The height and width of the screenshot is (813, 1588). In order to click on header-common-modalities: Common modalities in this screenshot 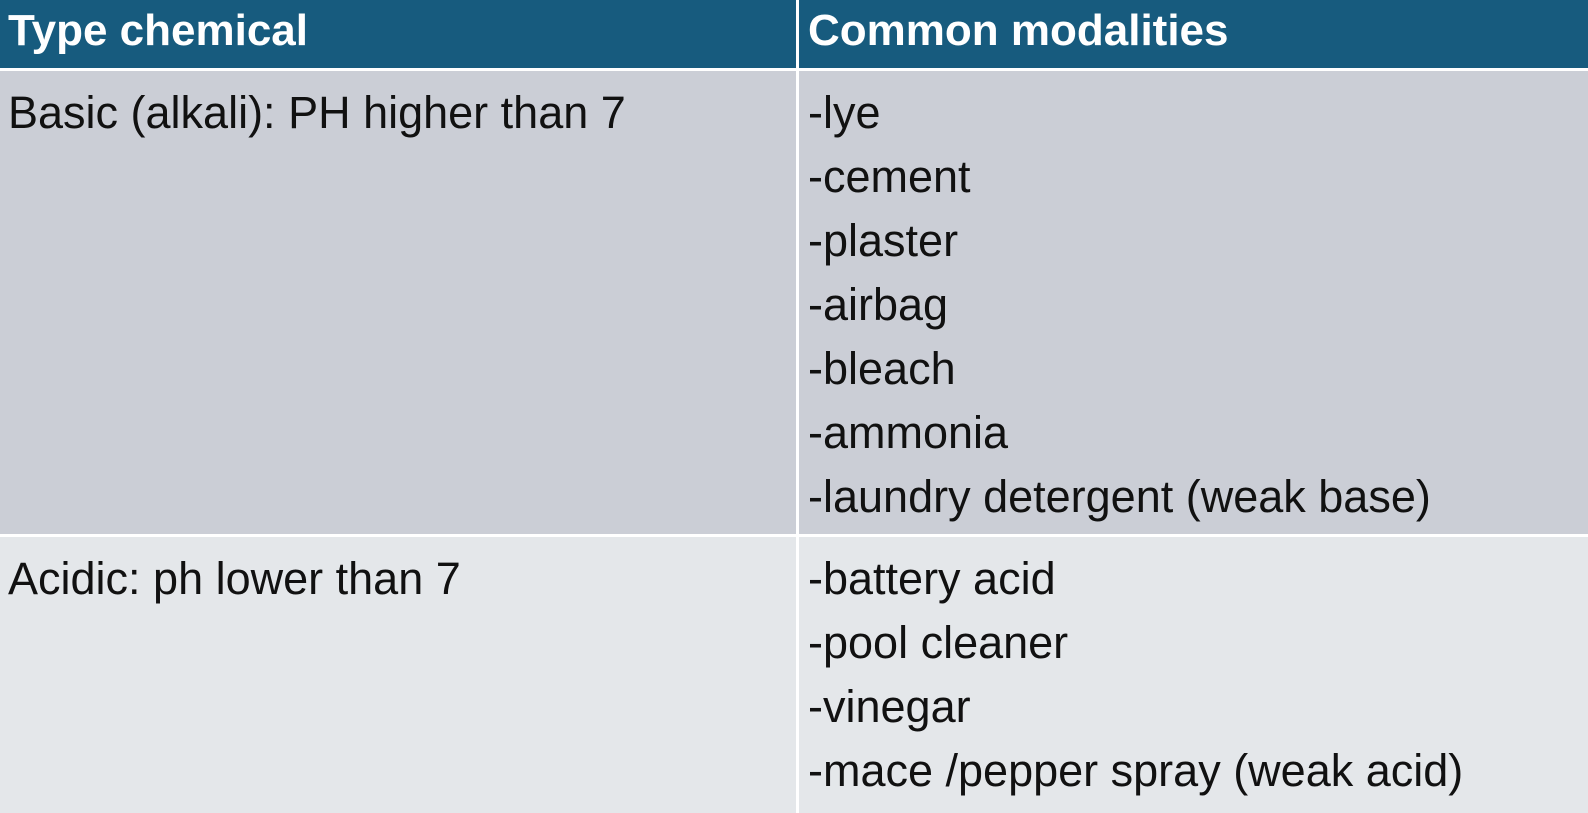, I will do `click(1018, 30)`.